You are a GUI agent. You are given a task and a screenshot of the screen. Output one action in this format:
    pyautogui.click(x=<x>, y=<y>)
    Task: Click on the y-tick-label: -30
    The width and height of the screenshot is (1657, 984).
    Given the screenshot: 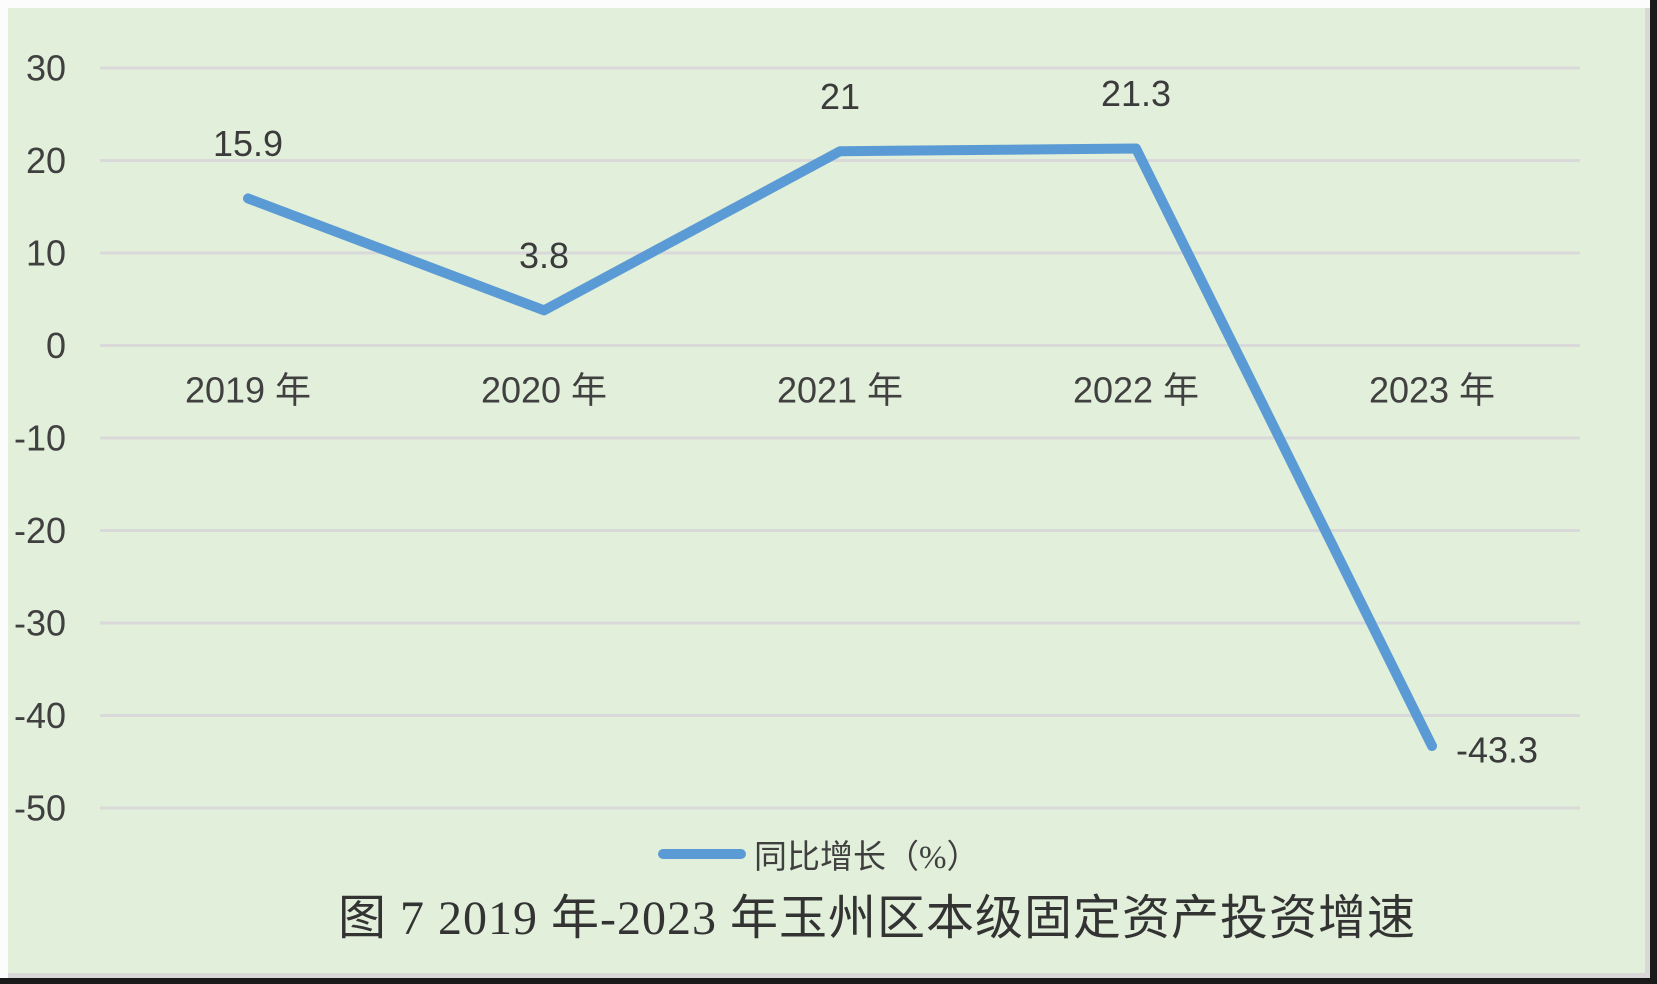 What is the action you would take?
    pyautogui.click(x=40, y=623)
    